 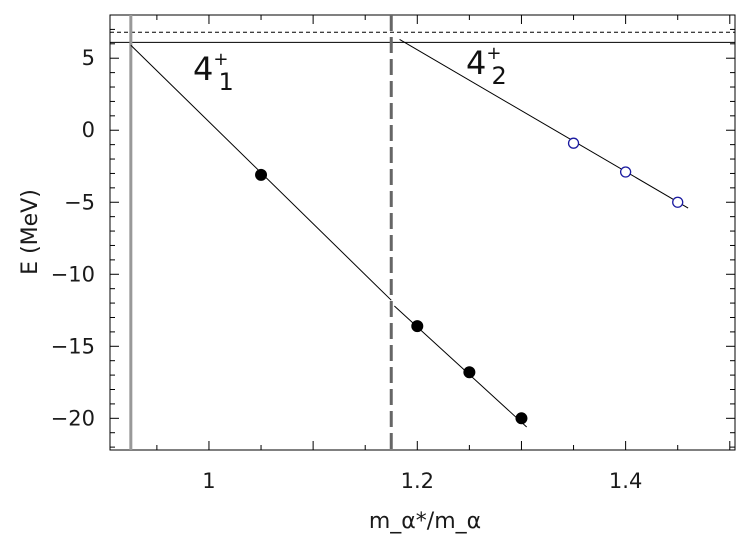 I want to click on y-tick-label: −10, so click(x=73, y=274).